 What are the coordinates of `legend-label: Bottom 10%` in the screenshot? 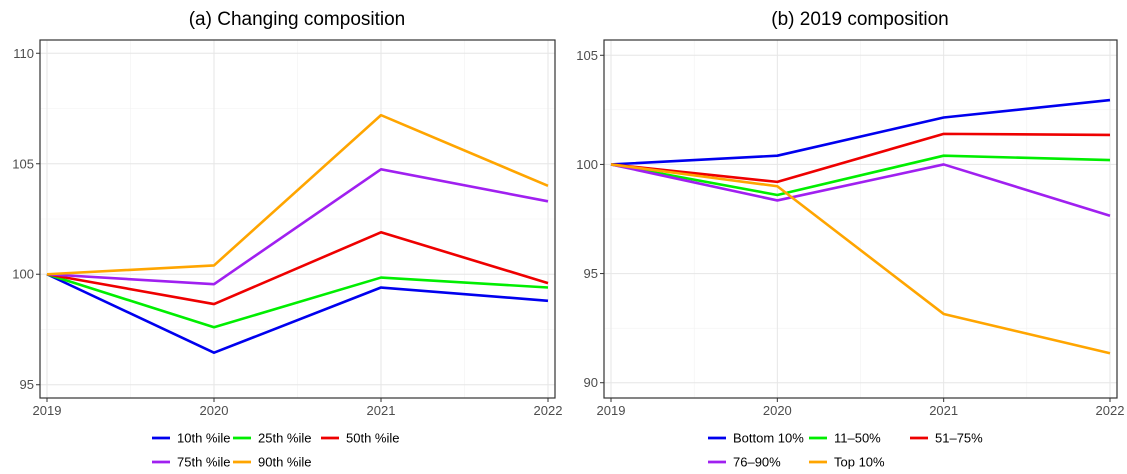 It's located at (768, 438).